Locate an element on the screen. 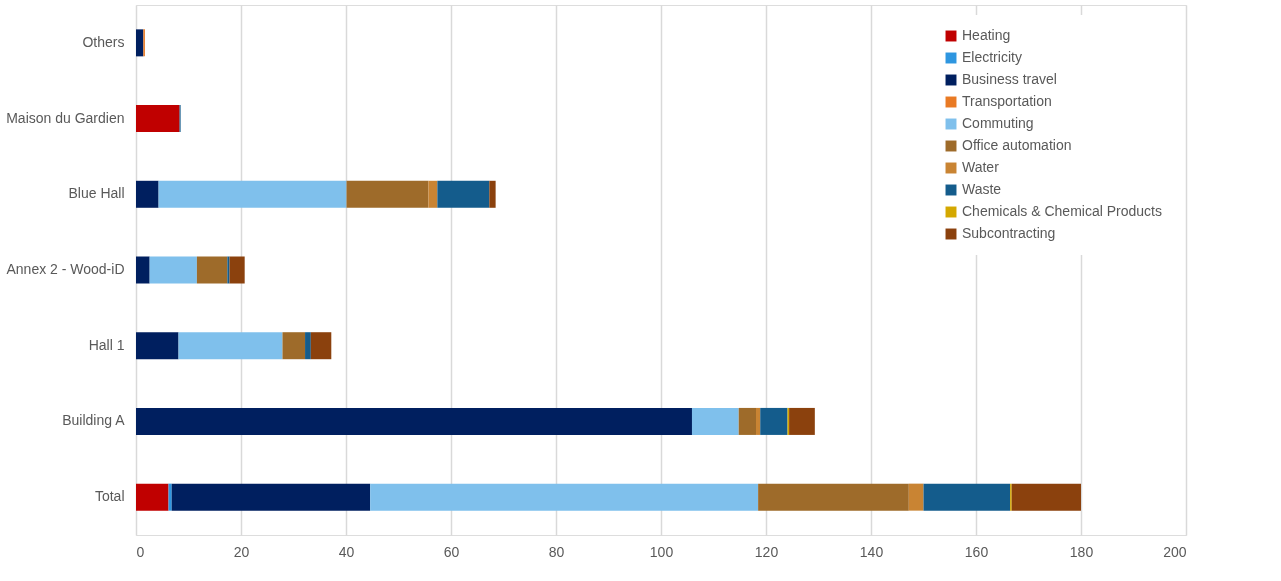  x-tick-label: 180 is located at coordinates (1081, 551).